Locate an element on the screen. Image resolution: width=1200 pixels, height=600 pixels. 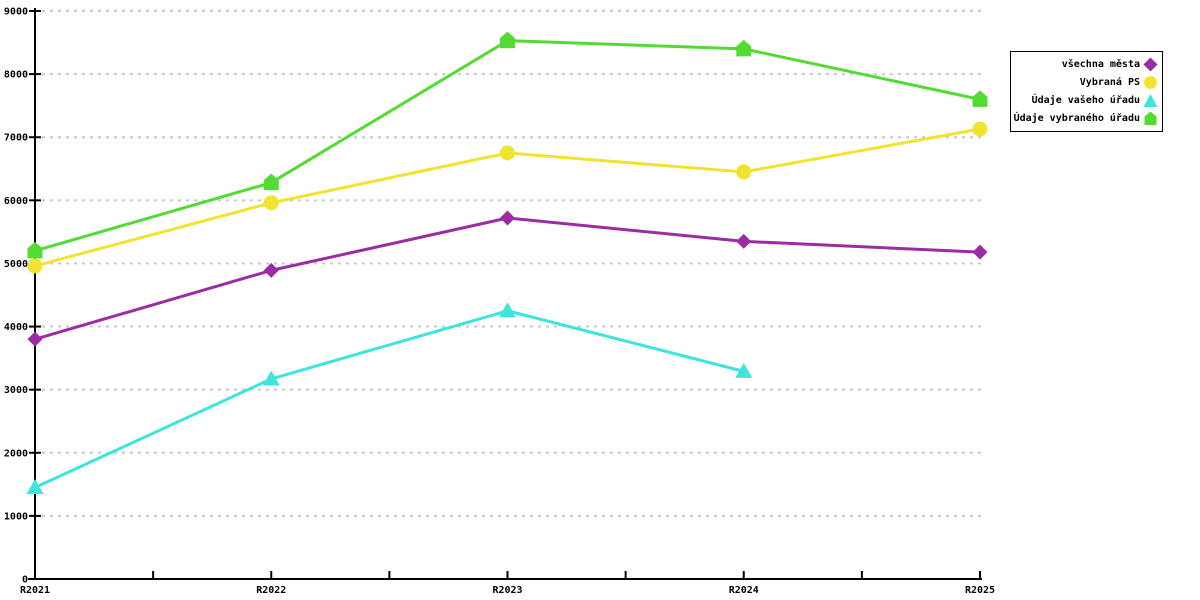
legend-item-label: Vybraná PS is located at coordinates (1109, 82).